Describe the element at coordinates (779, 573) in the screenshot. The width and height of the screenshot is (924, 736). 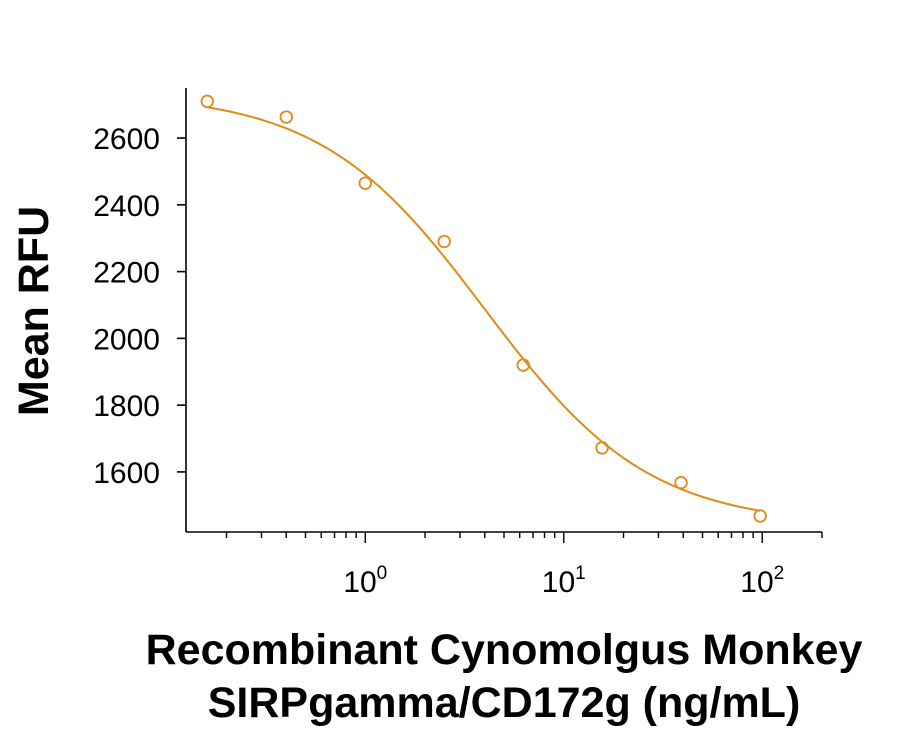
I see `x-tick-exponent: 2` at that location.